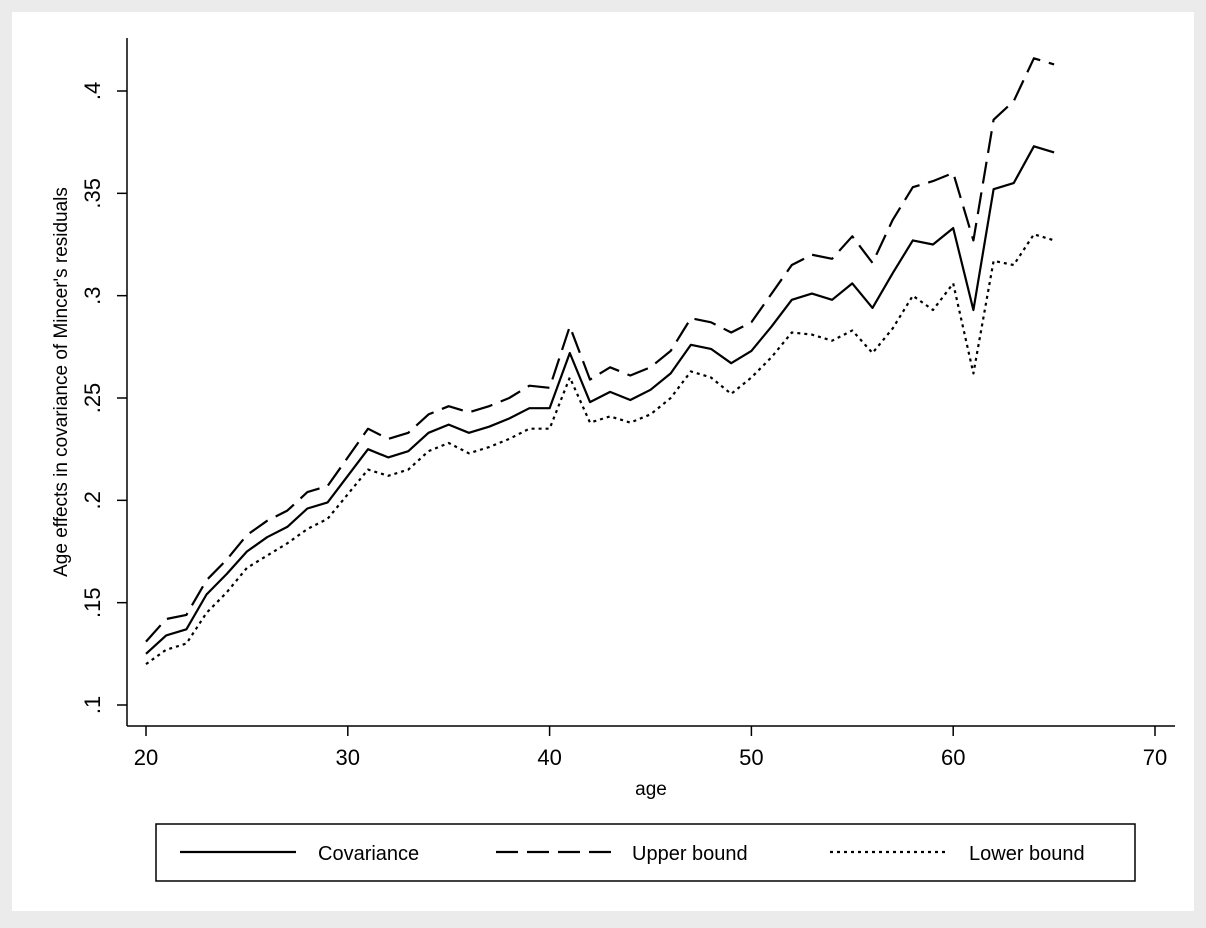  Describe the element at coordinates (92, 500) in the screenshot. I see `y-tick-label: .2` at that location.